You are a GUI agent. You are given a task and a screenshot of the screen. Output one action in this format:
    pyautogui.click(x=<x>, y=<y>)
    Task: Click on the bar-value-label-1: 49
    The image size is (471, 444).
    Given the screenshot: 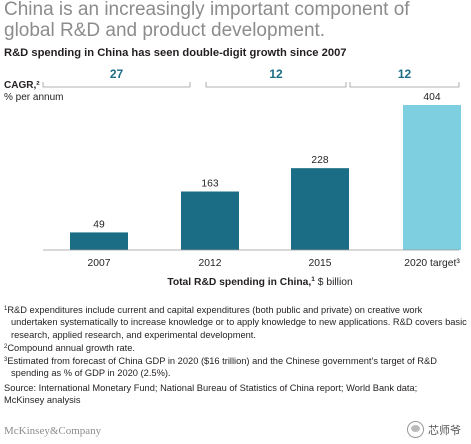 What is the action you would take?
    pyautogui.click(x=99, y=224)
    